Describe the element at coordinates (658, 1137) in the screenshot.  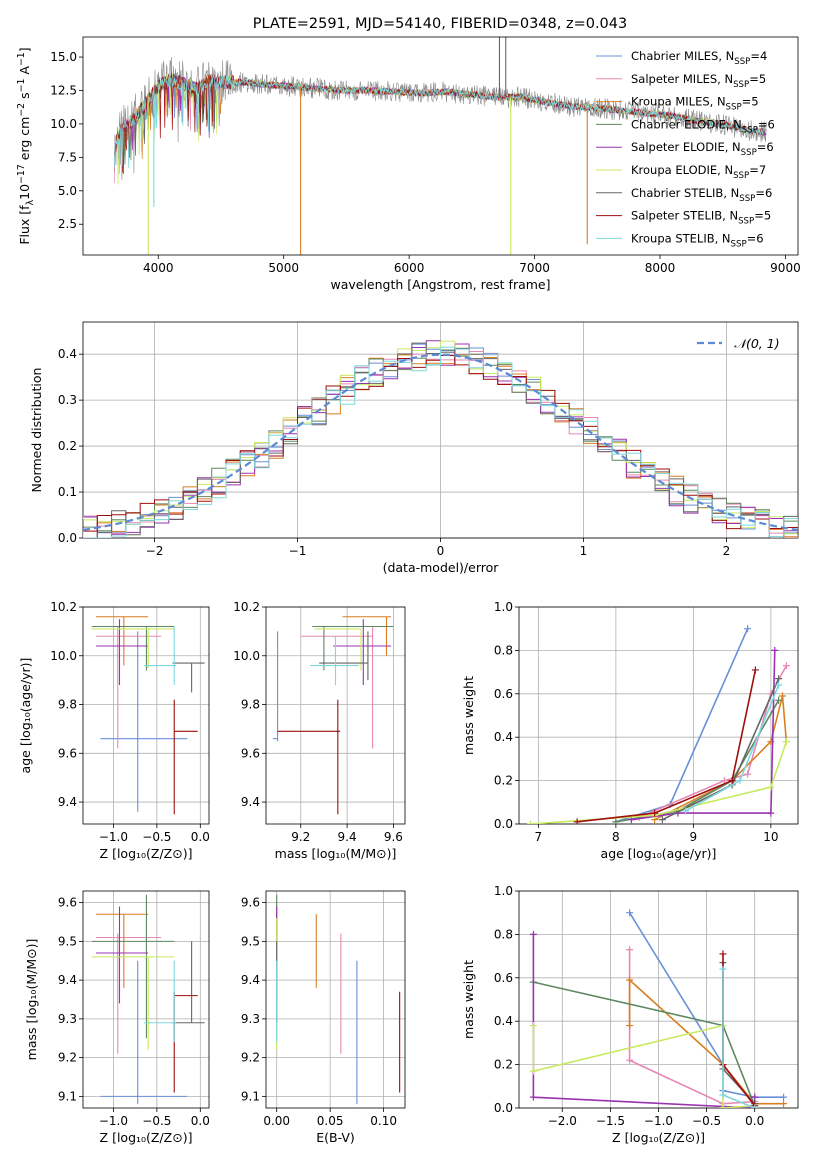
I see `x-axis-label: Z [log₁₀(Z/Z⊙)]` at that location.